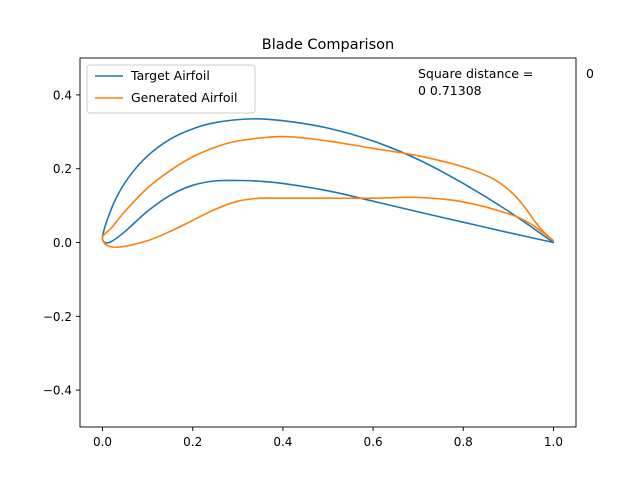  Describe the element at coordinates (463, 442) in the screenshot. I see `x-tick-label: 0.8` at that location.